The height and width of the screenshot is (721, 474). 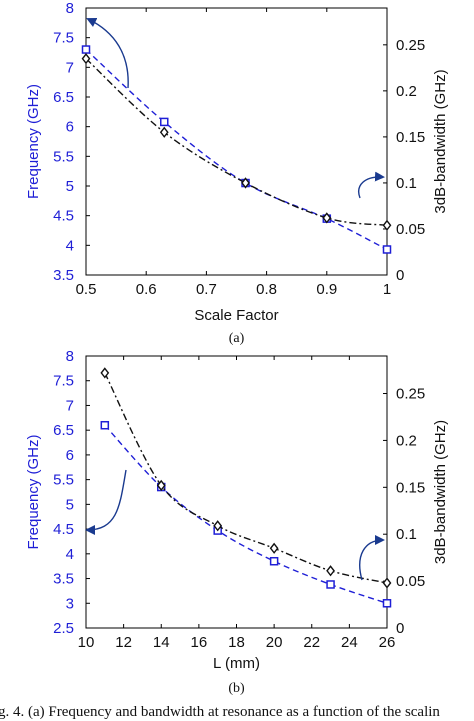 What do you see at coordinates (236, 315) in the screenshot?
I see `x-axis-label: Scale Factor` at bounding box center [236, 315].